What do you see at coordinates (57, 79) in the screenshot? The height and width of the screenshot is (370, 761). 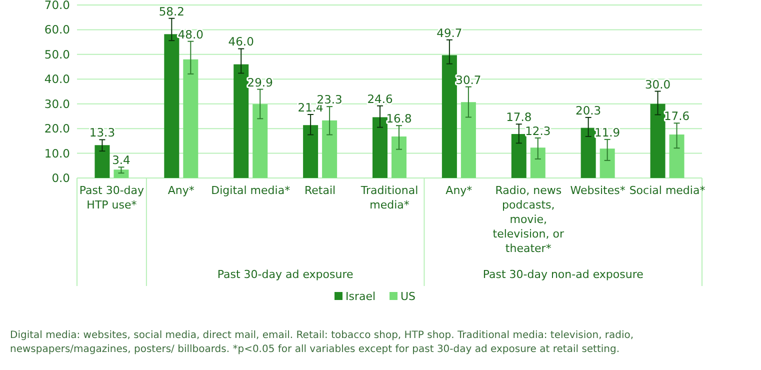 I see `y-tick-label: 40.0` at bounding box center [57, 79].